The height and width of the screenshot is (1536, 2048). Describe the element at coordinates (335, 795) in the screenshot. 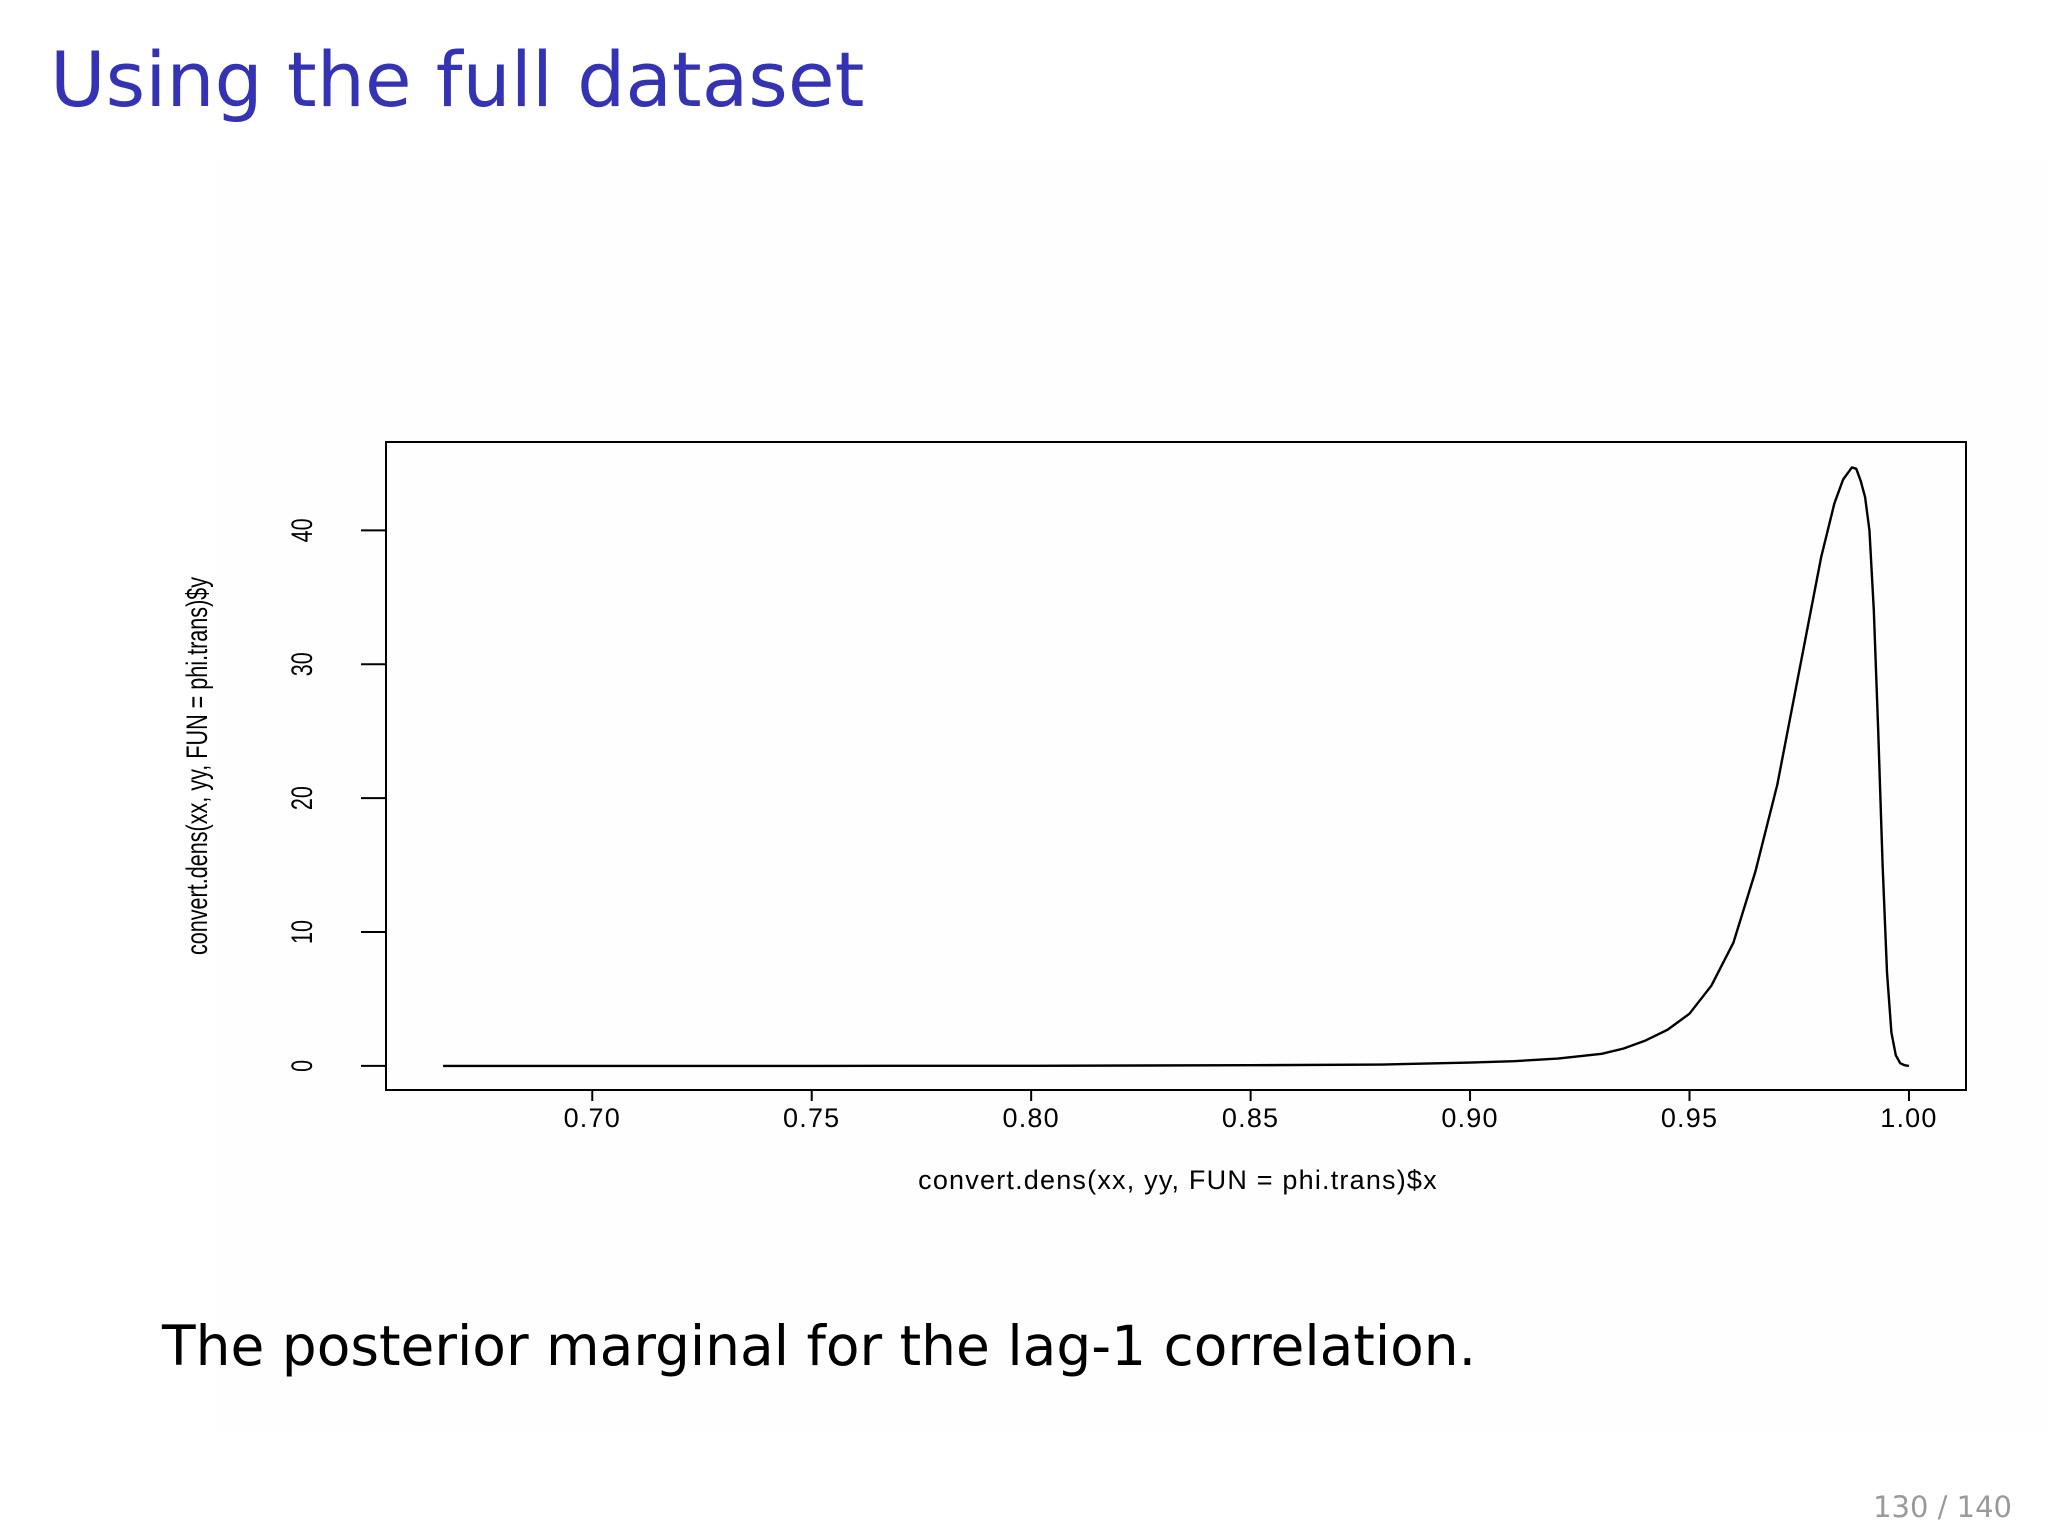

I see `y-axis: 0 10 20 30 40` at that location.